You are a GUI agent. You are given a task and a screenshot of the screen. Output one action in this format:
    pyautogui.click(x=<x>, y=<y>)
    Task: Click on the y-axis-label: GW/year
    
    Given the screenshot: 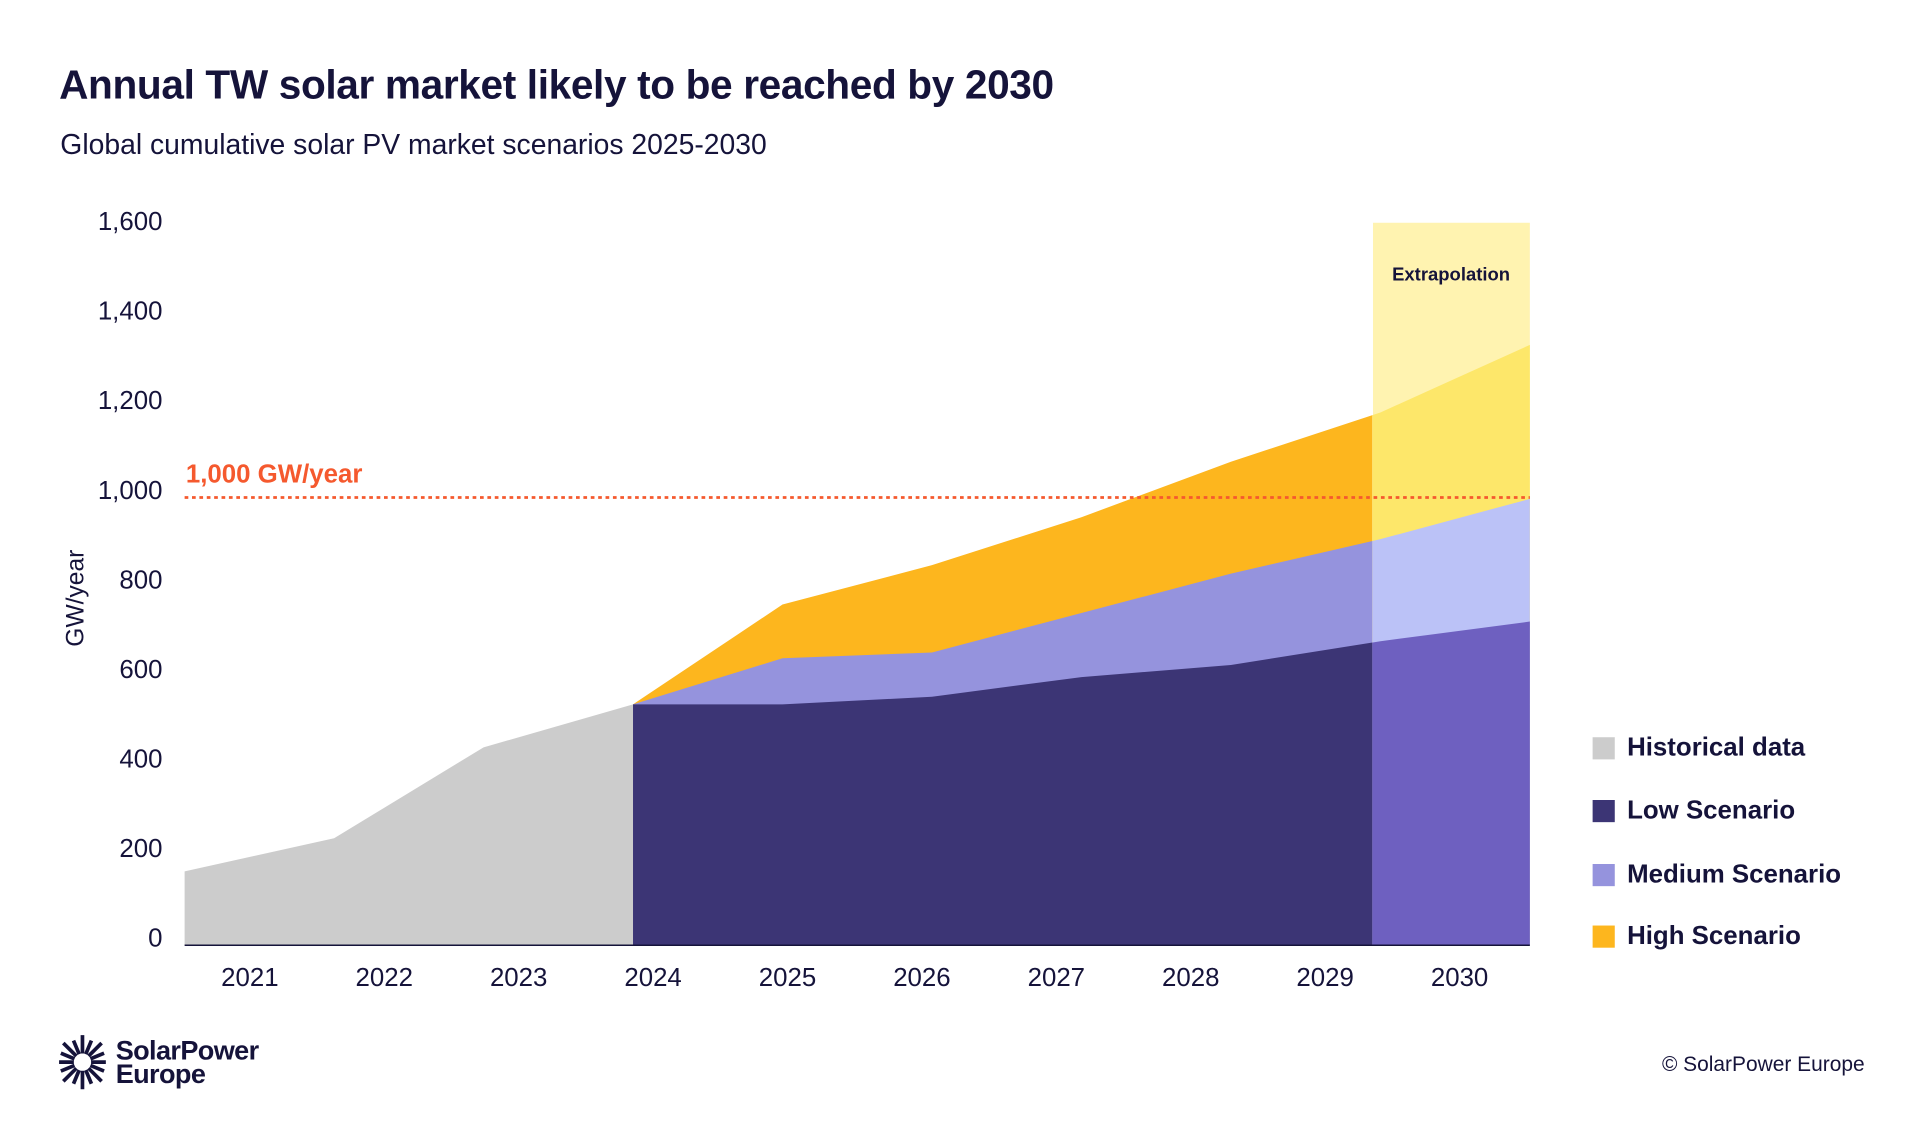 What is the action you would take?
    pyautogui.click(x=76, y=598)
    